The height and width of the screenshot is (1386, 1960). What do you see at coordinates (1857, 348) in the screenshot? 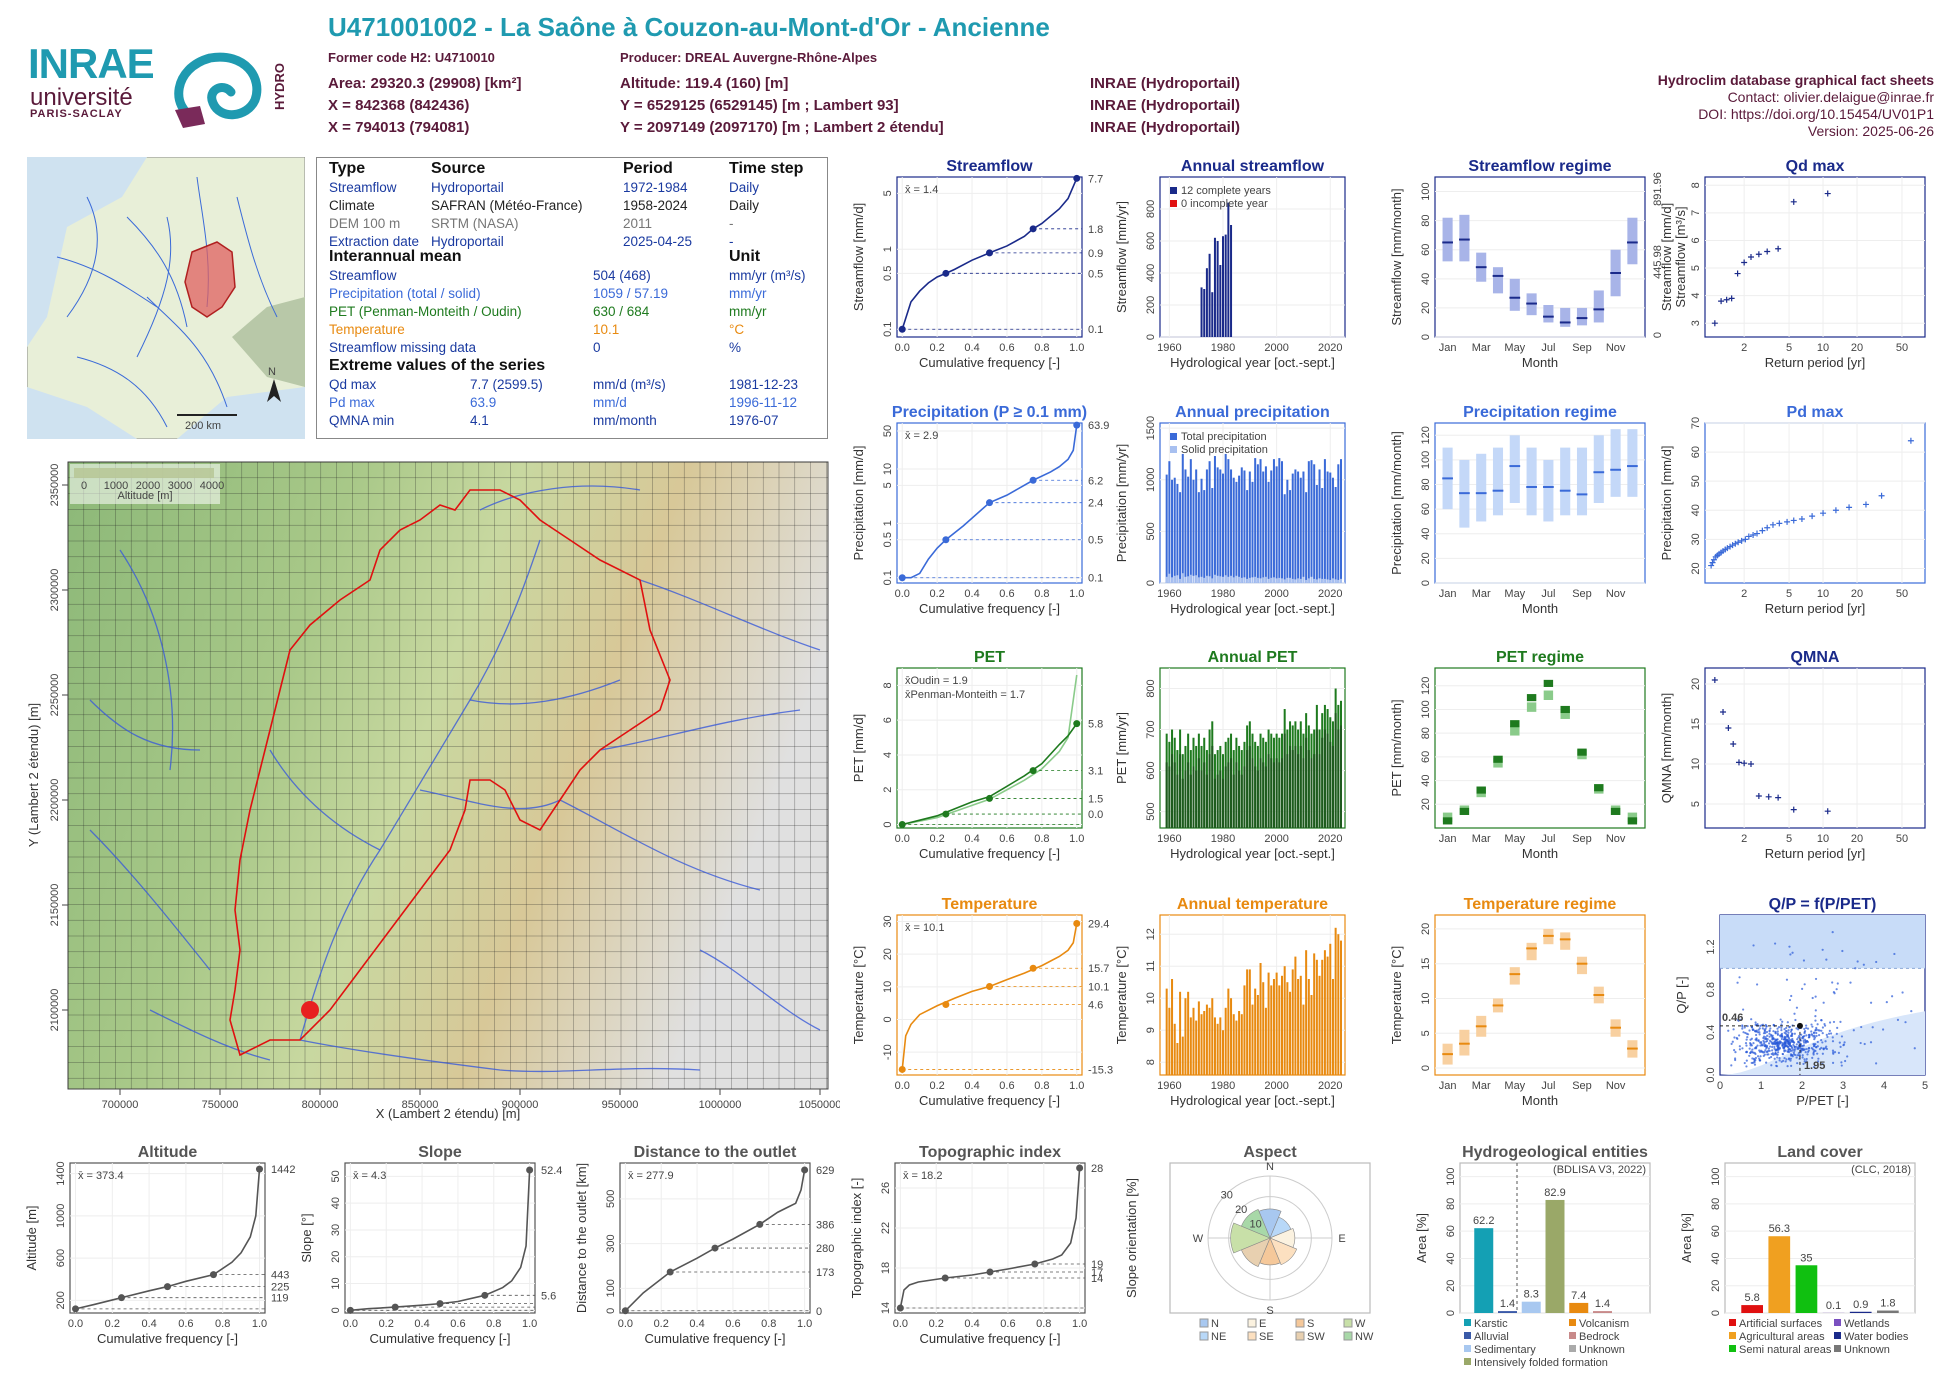
I see `x-tick: 20` at bounding box center [1857, 348].